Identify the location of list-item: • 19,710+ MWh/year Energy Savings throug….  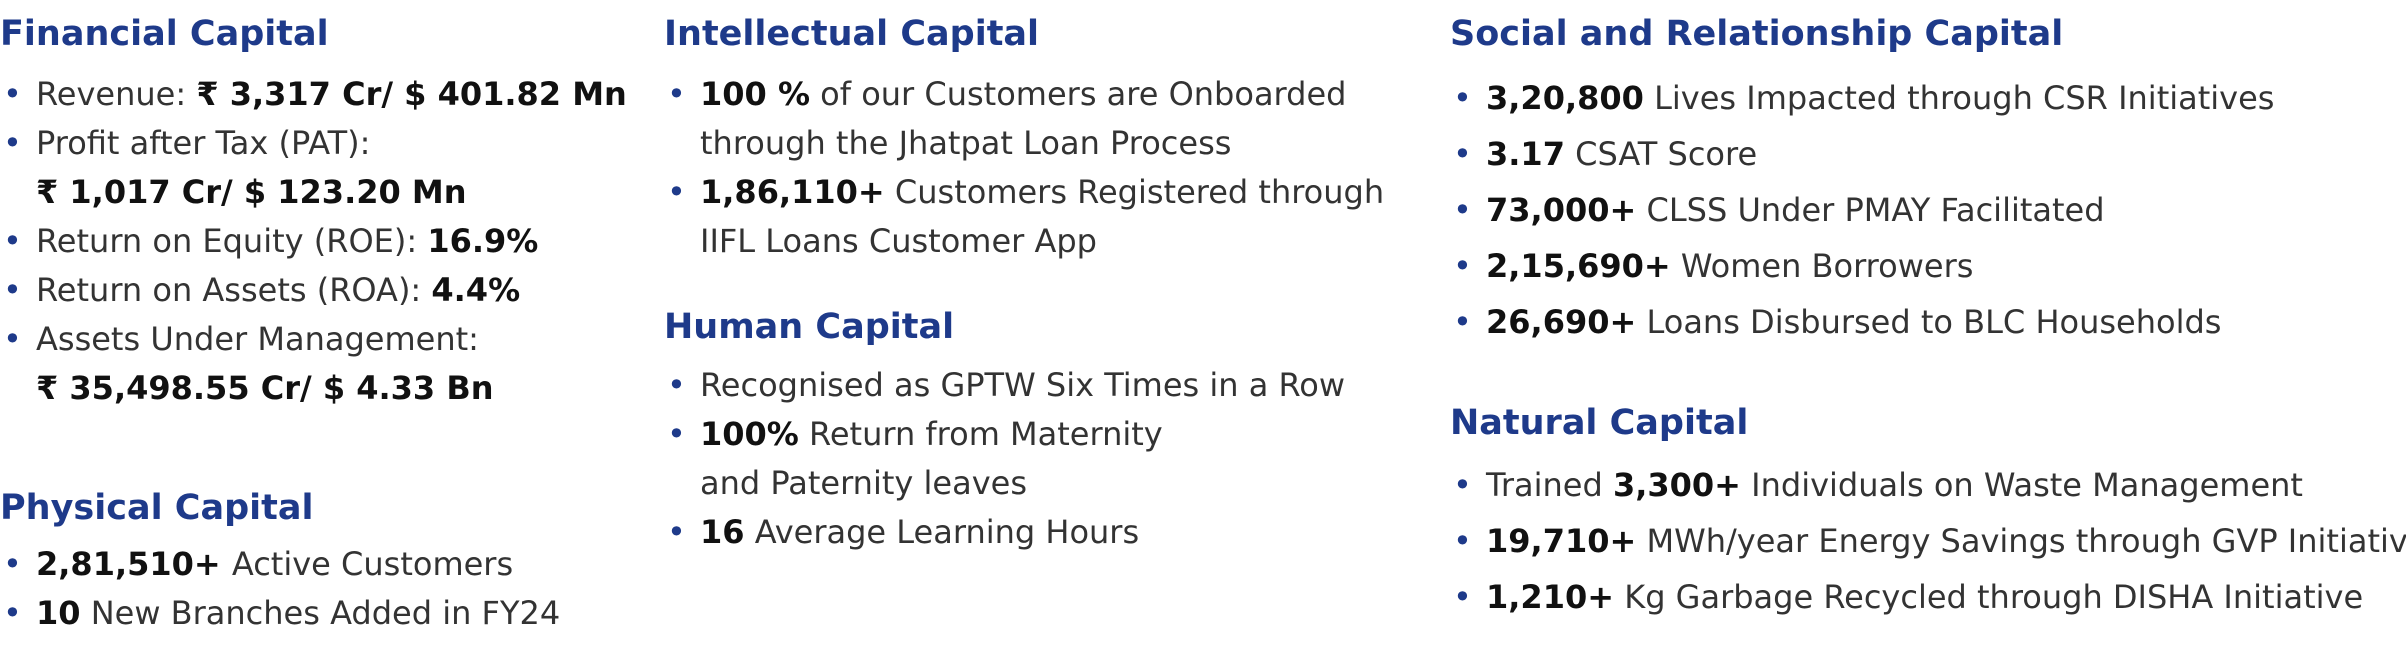
(1928, 541).